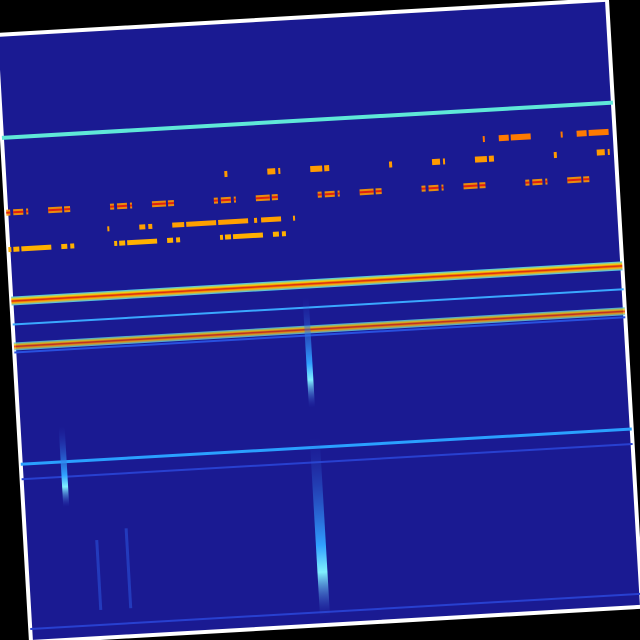  Describe the element at coordinates (317, 283) in the screenshot. I see `hot-band` at that location.